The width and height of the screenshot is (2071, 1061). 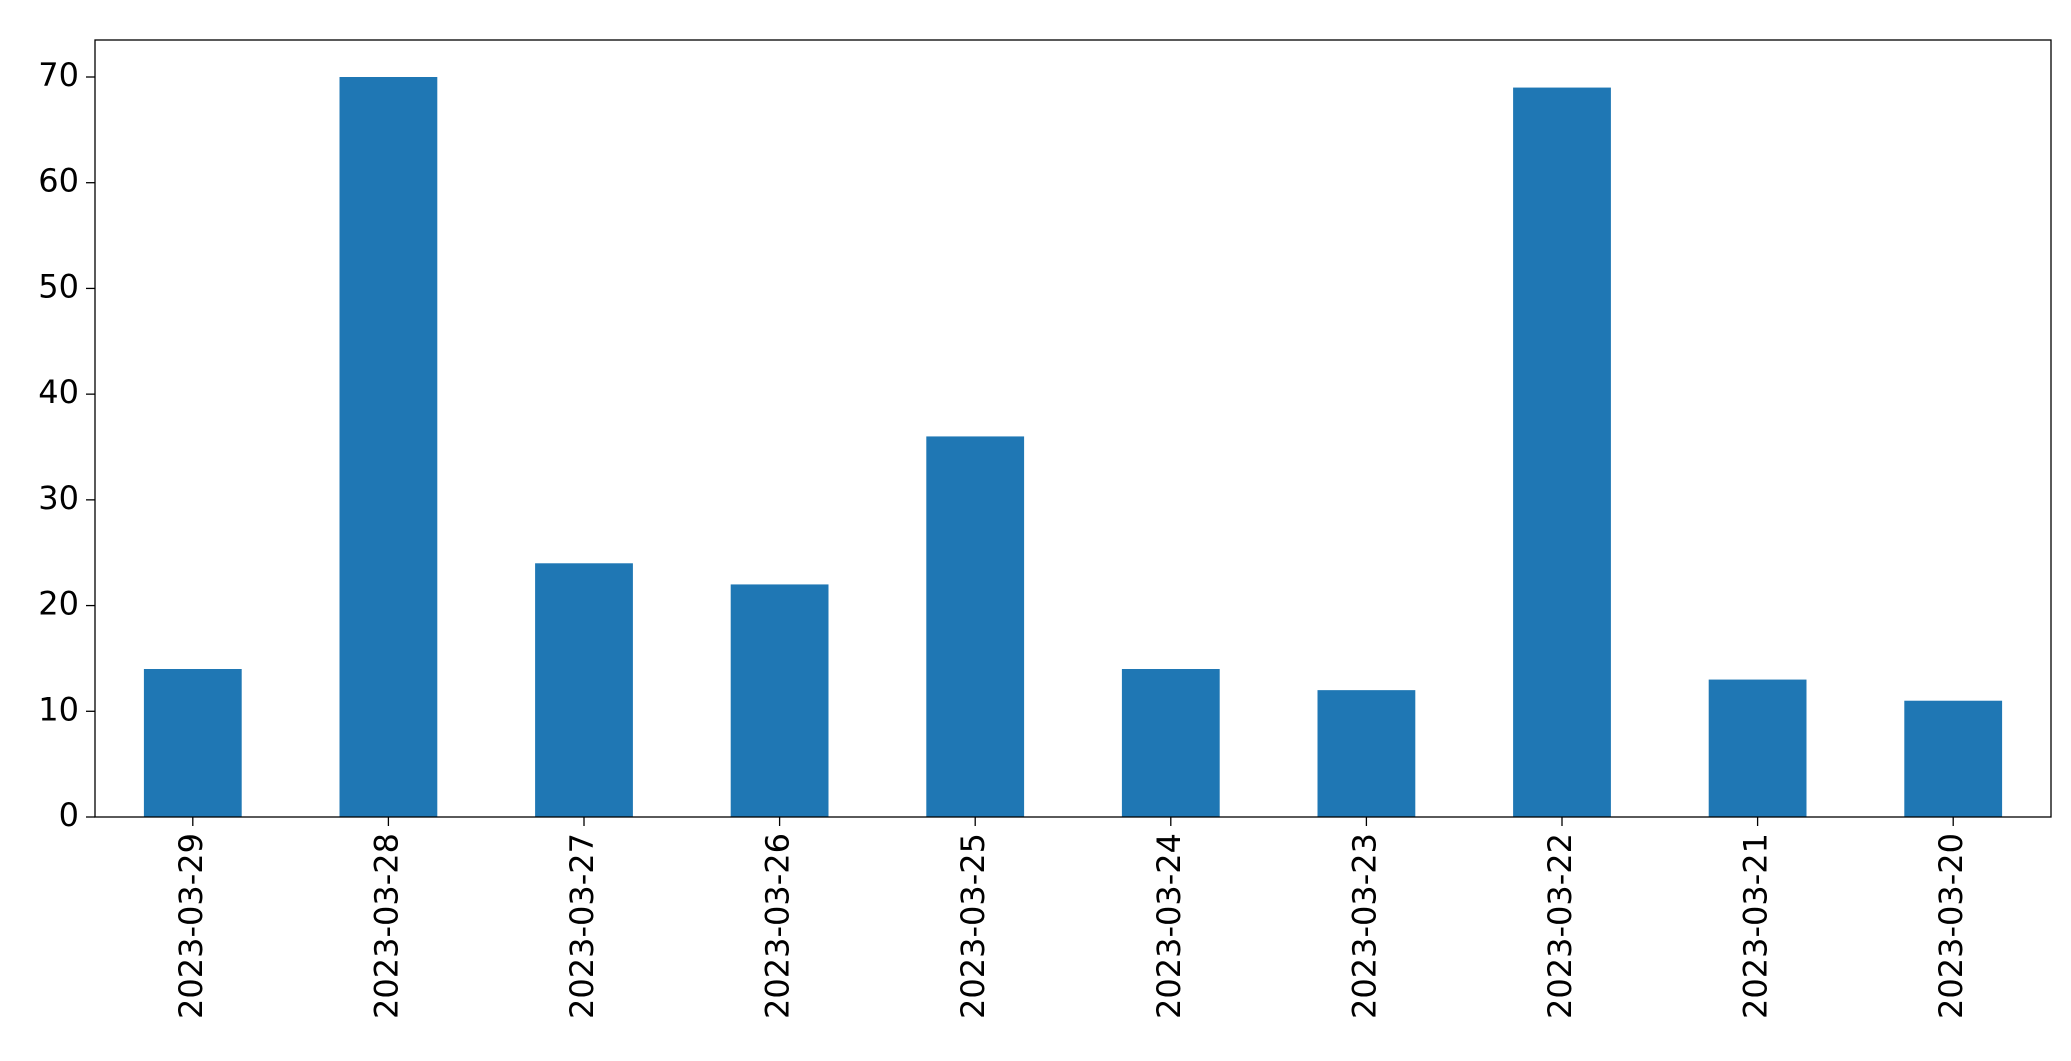 What do you see at coordinates (1756, 926) in the screenshot?
I see `x-tick-label: 2023-03-21` at bounding box center [1756, 926].